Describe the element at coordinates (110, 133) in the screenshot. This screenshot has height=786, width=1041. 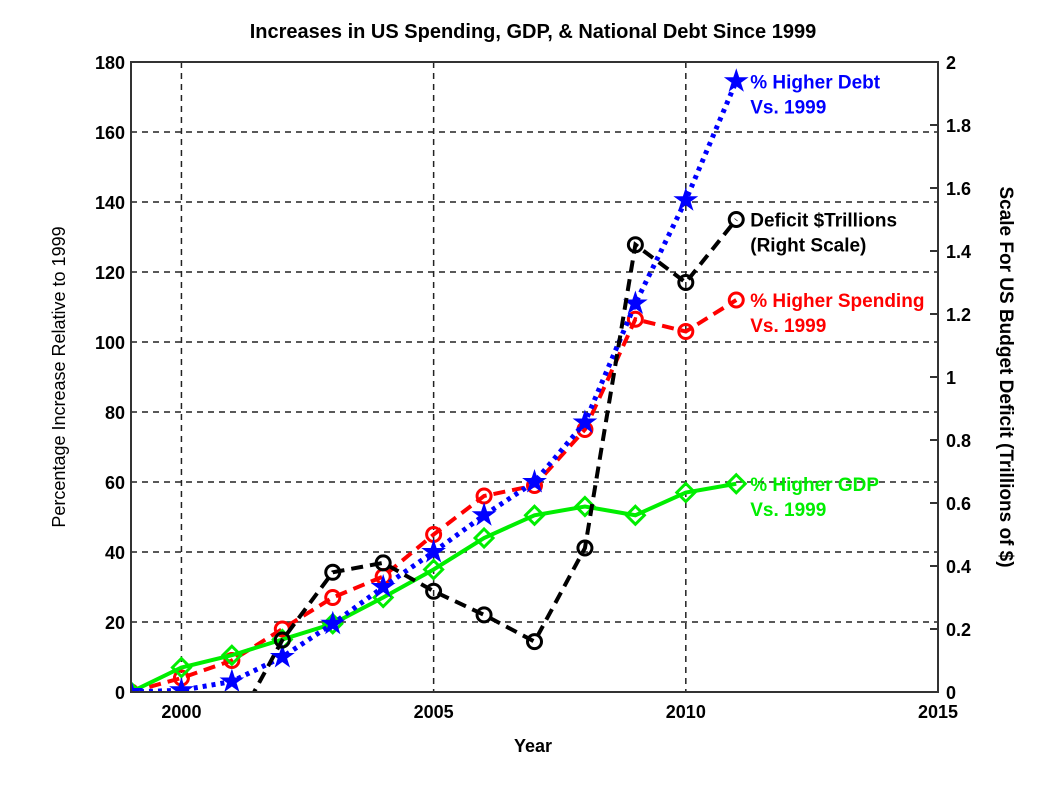
I see `y-tick-label: 160` at that location.